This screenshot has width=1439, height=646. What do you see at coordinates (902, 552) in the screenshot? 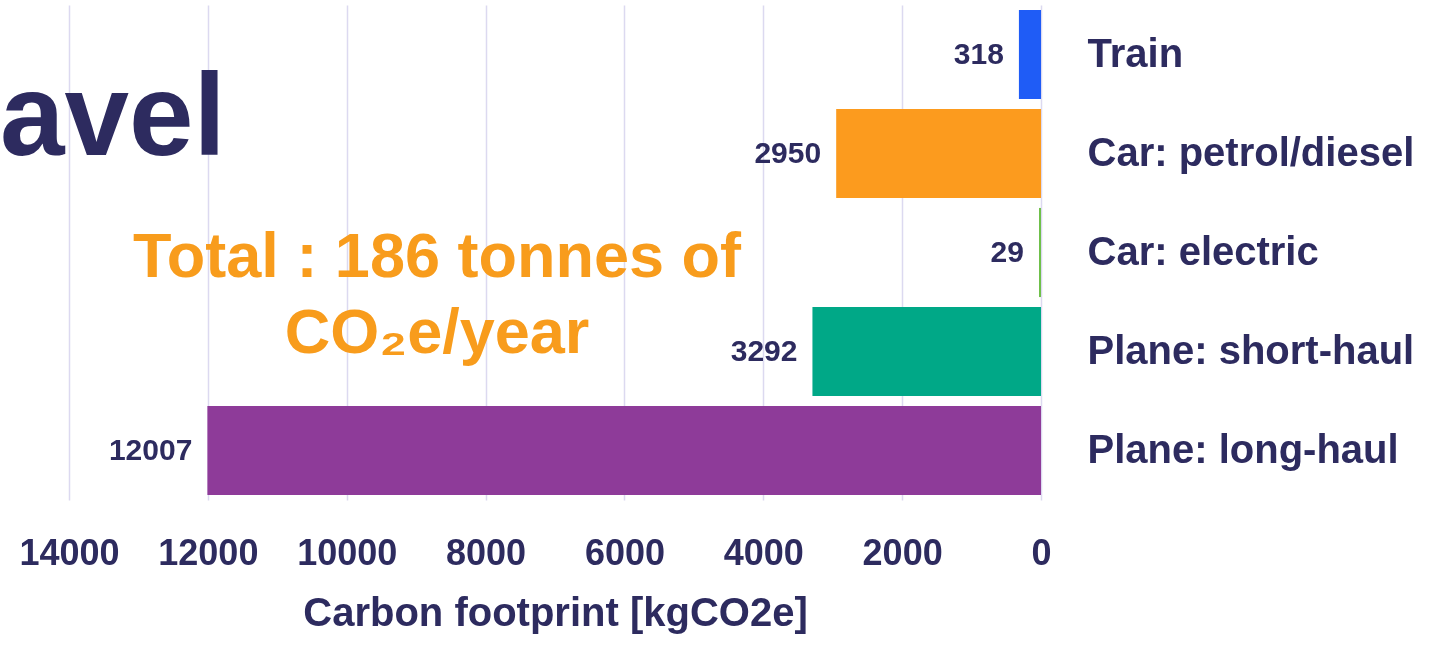
I see `x-tick-label: 2000` at bounding box center [902, 552].